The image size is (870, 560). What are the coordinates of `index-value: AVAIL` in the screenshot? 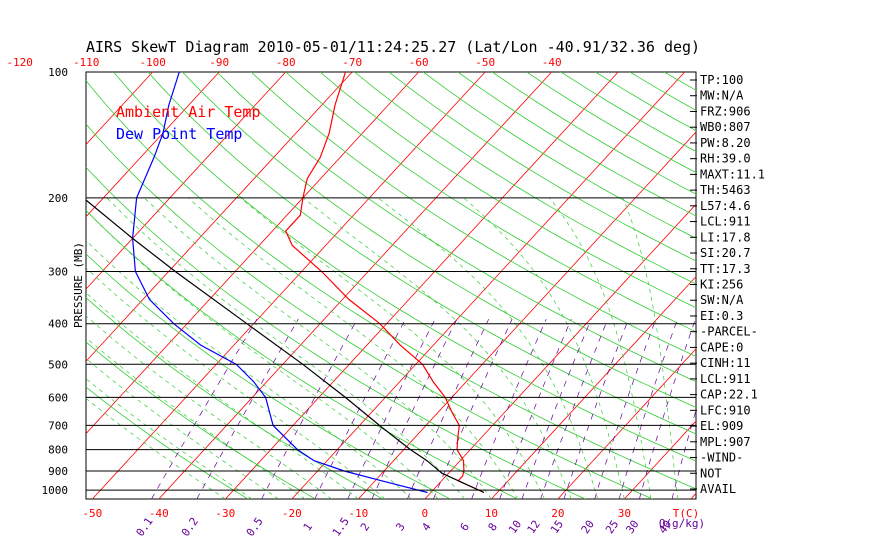 It's located at (718, 489).